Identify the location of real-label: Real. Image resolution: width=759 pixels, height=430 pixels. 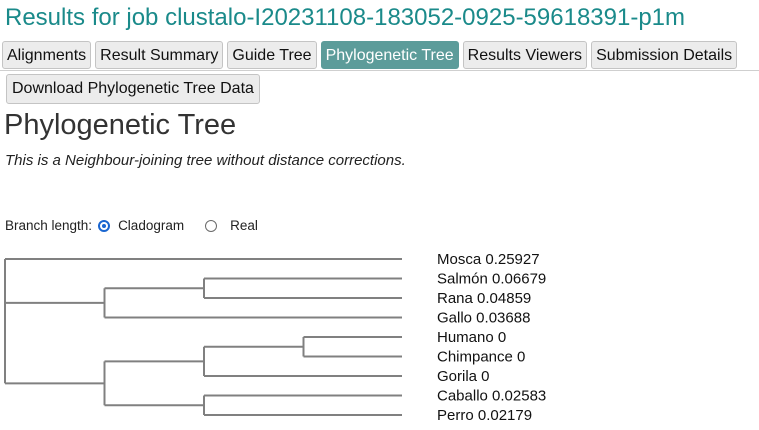
(244, 225).